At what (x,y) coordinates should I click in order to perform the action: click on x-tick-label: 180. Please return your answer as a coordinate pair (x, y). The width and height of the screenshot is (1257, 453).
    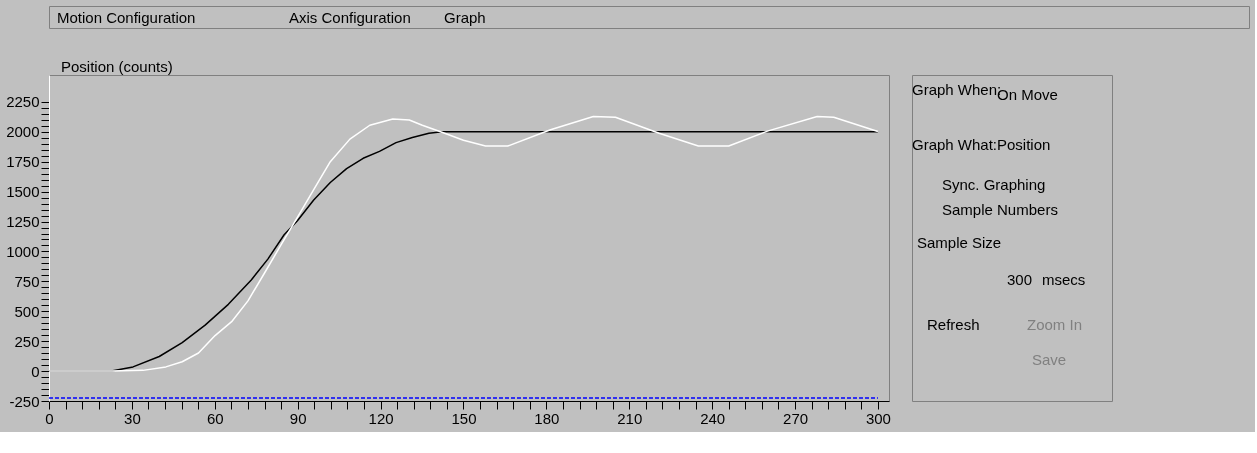
    Looking at the image, I should click on (547, 418).